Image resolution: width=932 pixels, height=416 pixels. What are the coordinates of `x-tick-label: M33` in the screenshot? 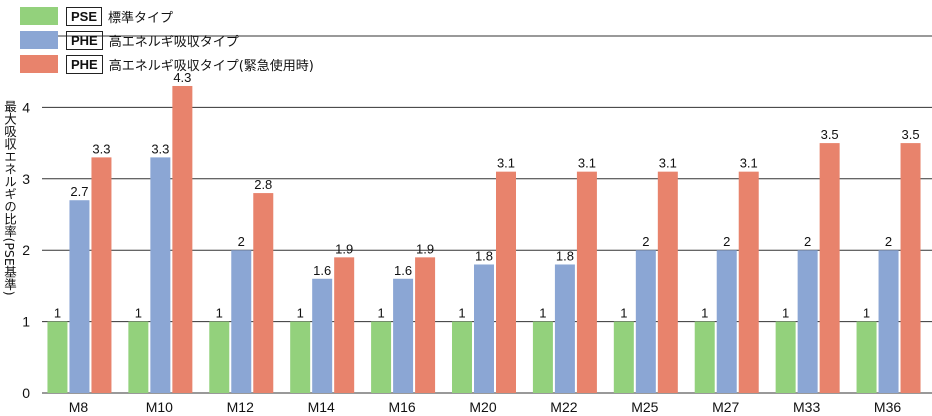 It's located at (806, 407).